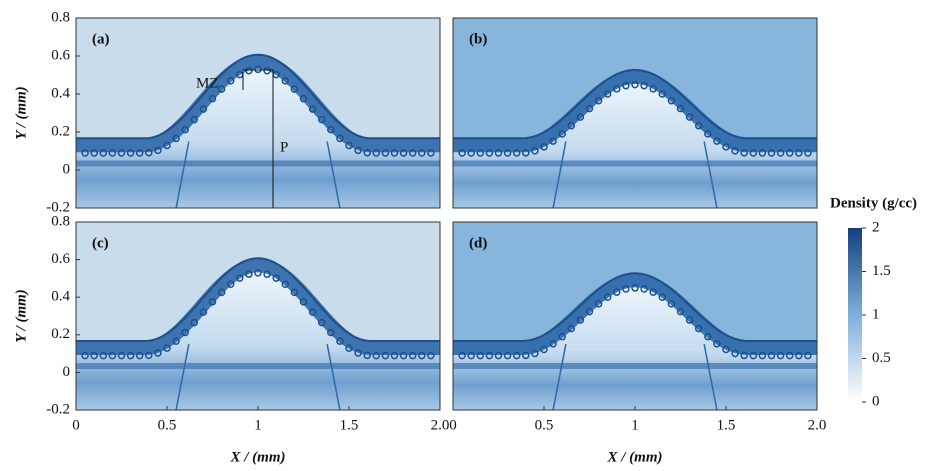 This screenshot has height=471, width=943. I want to click on y-tick-label: 0, so click(67, 169).